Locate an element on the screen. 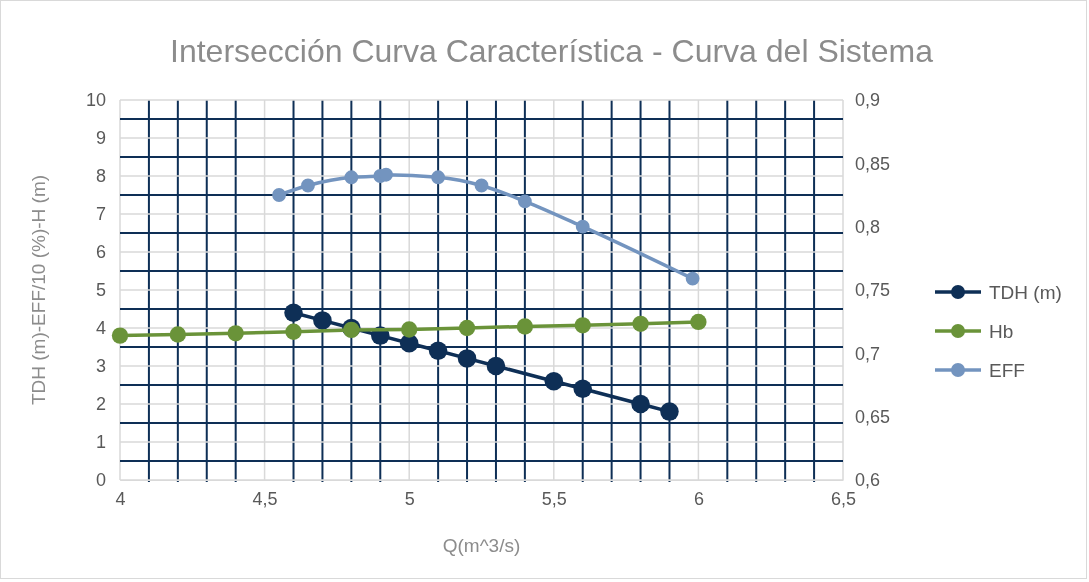 The width and height of the screenshot is (1089, 582). y-tick-label: 10 is located at coordinates (95, 100).